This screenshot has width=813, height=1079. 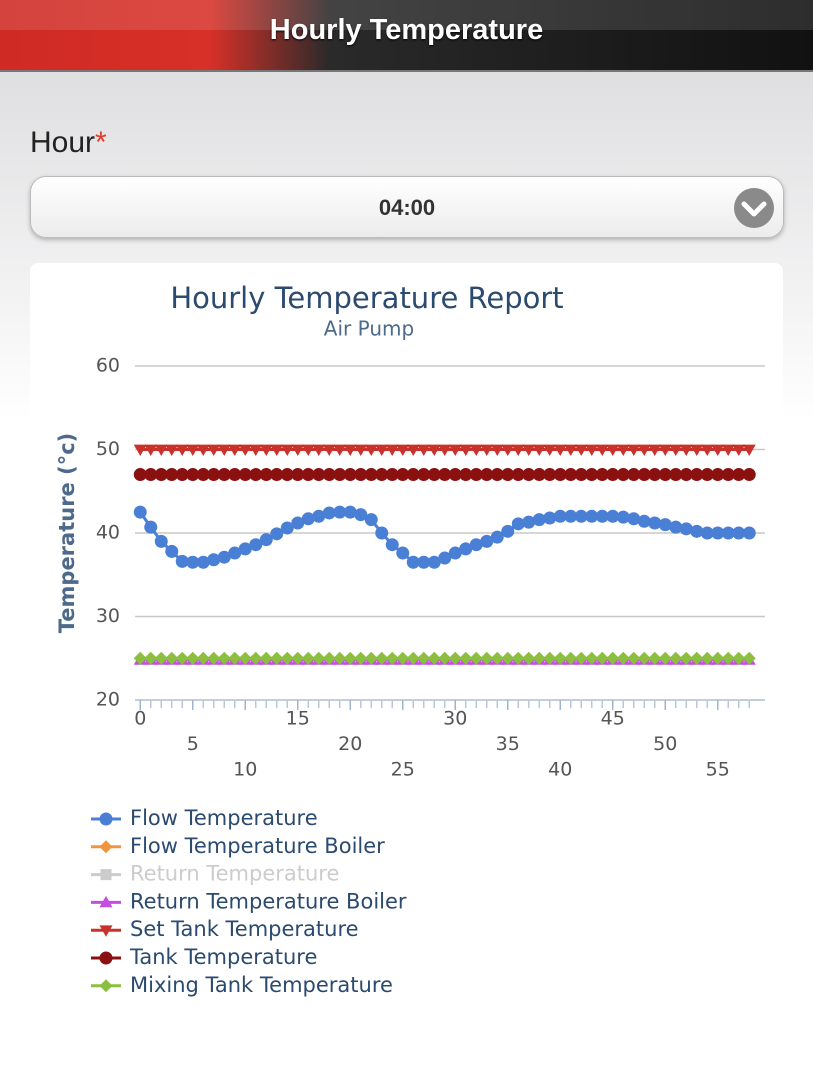 What do you see at coordinates (204, 818) in the screenshot?
I see `legend-item: Flow Temperature` at bounding box center [204, 818].